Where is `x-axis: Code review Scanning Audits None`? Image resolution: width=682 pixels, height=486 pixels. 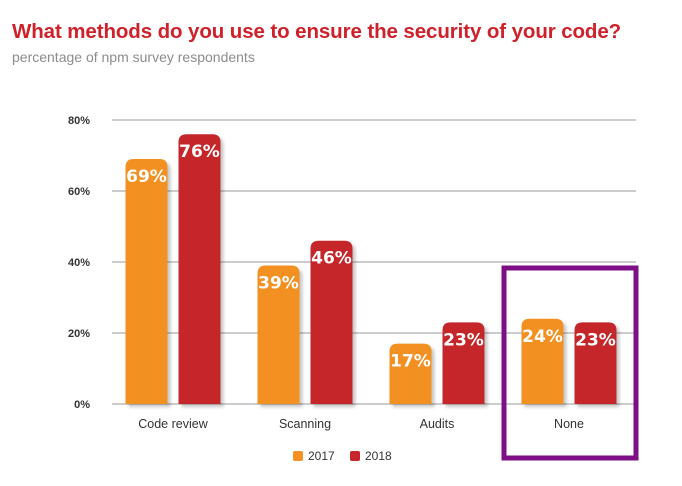 x-axis: Code review Scanning Audits None is located at coordinates (361, 424).